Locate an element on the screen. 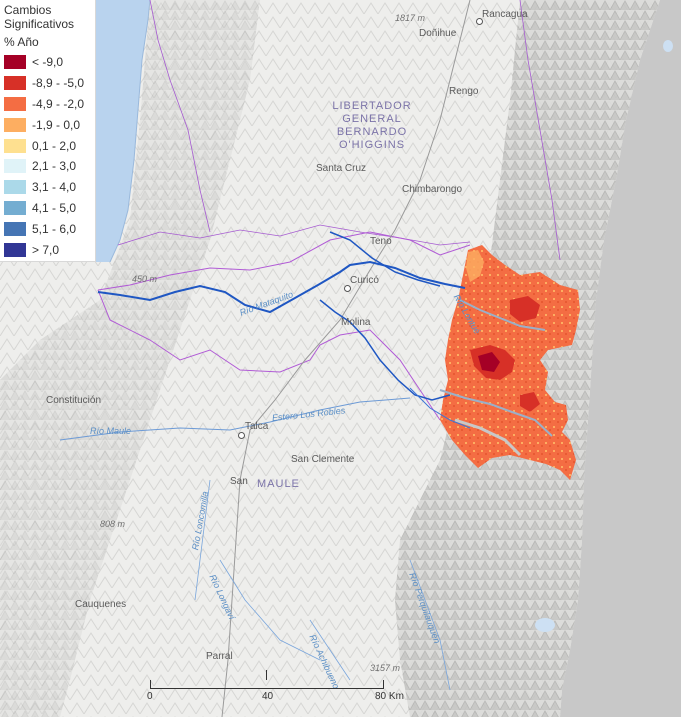  scale-label-40: 40 is located at coordinates (268, 696).